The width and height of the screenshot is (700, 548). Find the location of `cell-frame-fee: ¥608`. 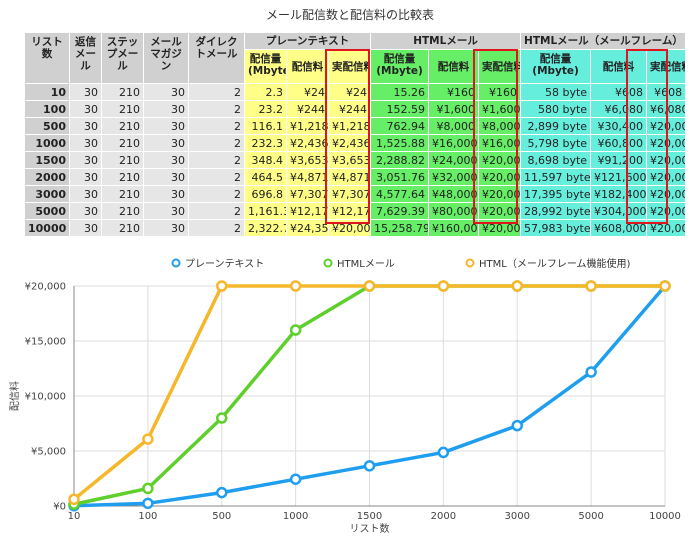

cell-frame-fee: ¥608 is located at coordinates (619, 92).